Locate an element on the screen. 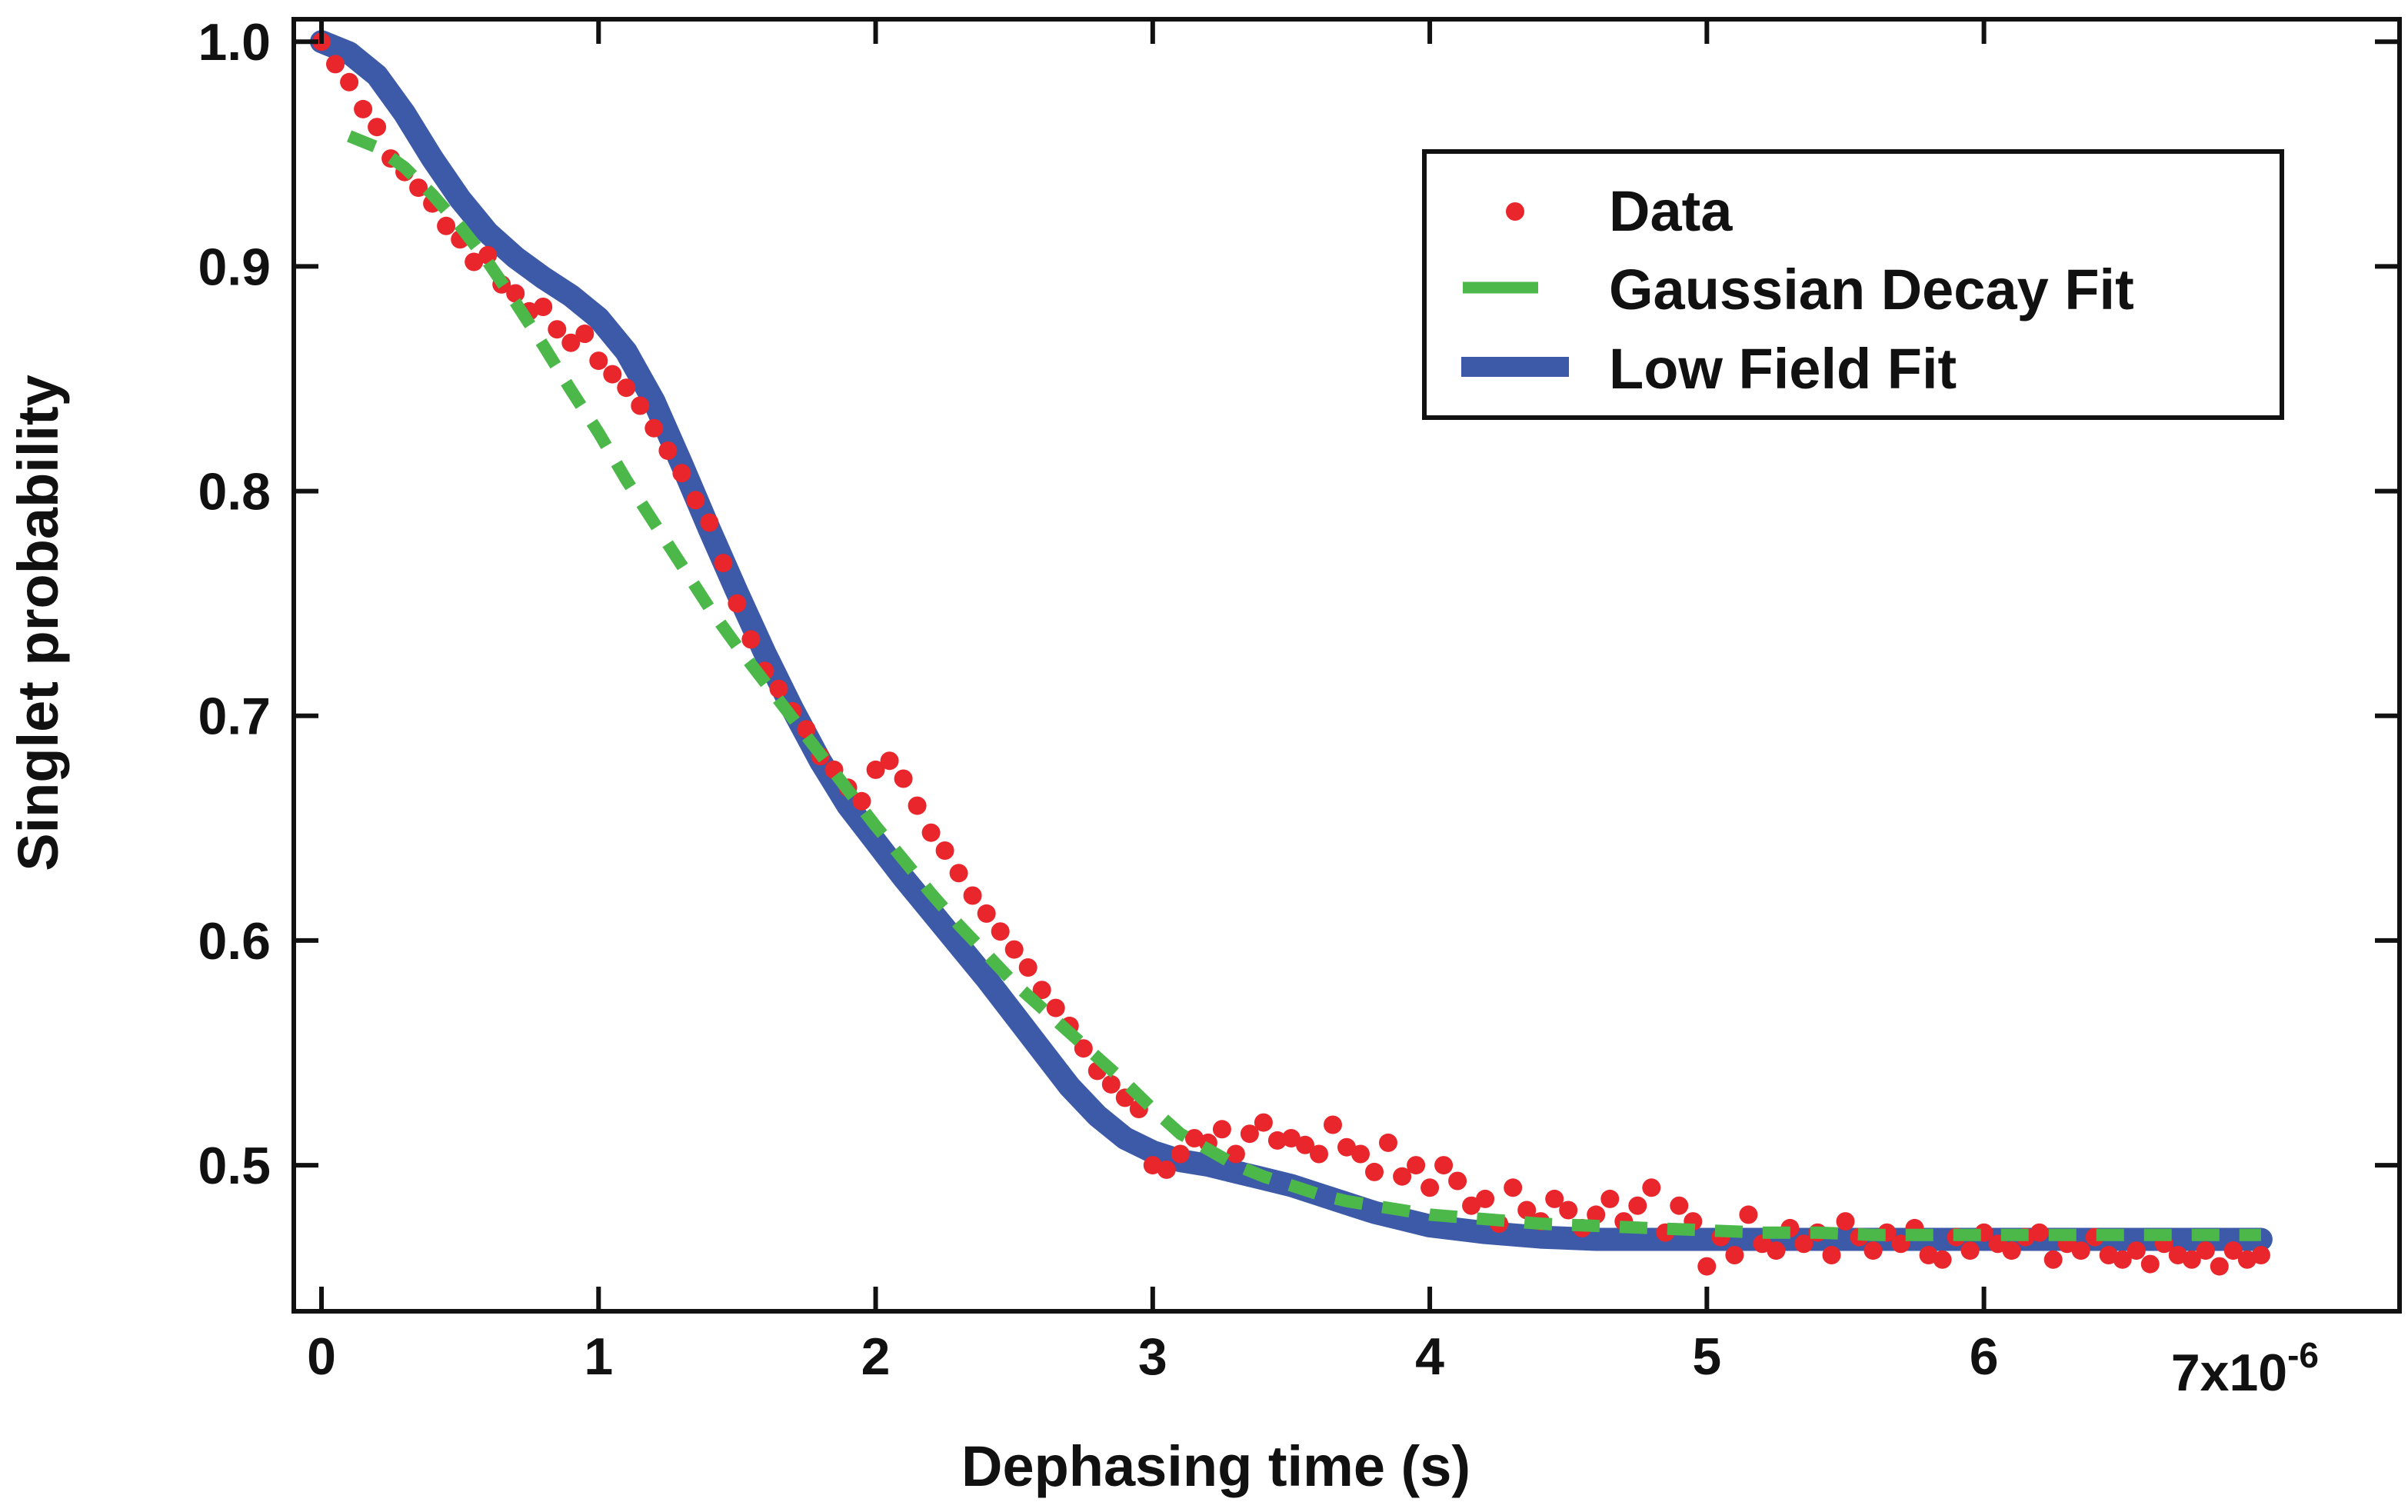 This screenshot has height=1512, width=2408. y-tick-label-5: 1.0 is located at coordinates (234, 42).